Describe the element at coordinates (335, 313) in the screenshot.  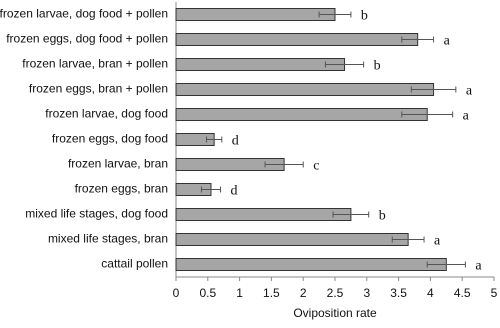
I see `x-axis-title: Oviposition rate` at that location.